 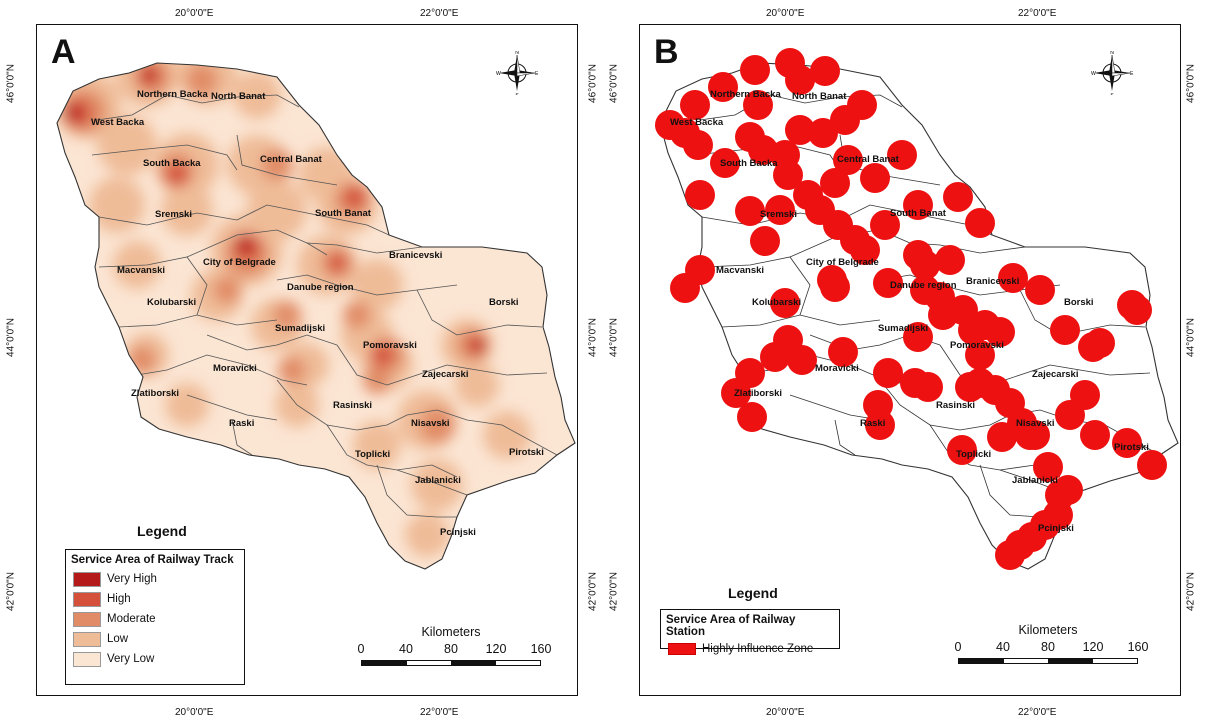 What do you see at coordinates (152, 560) in the screenshot?
I see `legend-title: Service Area of Railway Track` at bounding box center [152, 560].